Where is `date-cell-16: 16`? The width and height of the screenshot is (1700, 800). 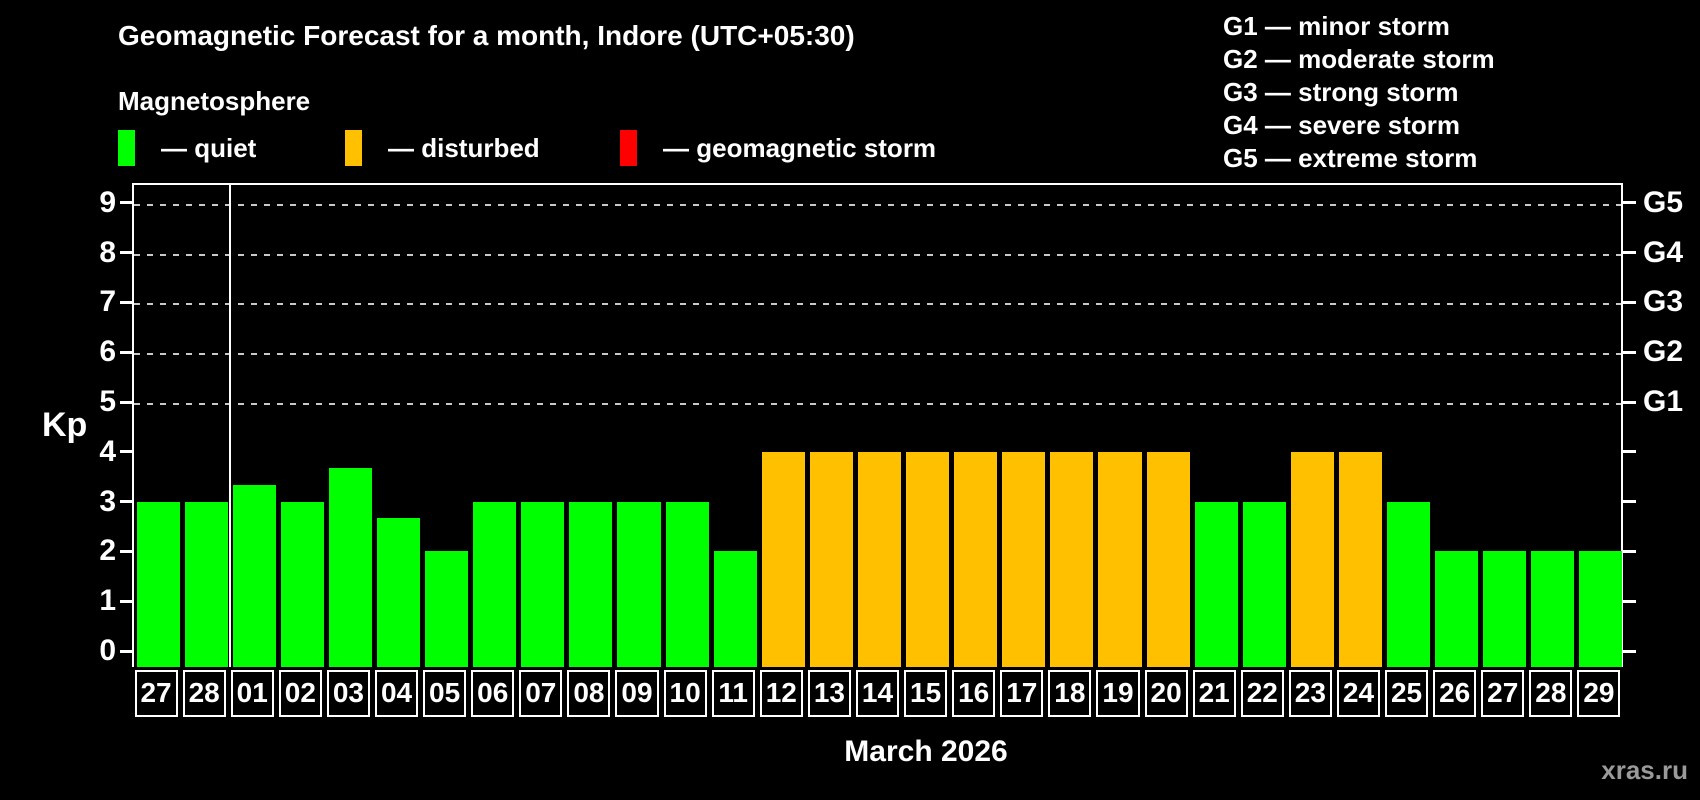 date-cell-16: 16 is located at coordinates (974, 693).